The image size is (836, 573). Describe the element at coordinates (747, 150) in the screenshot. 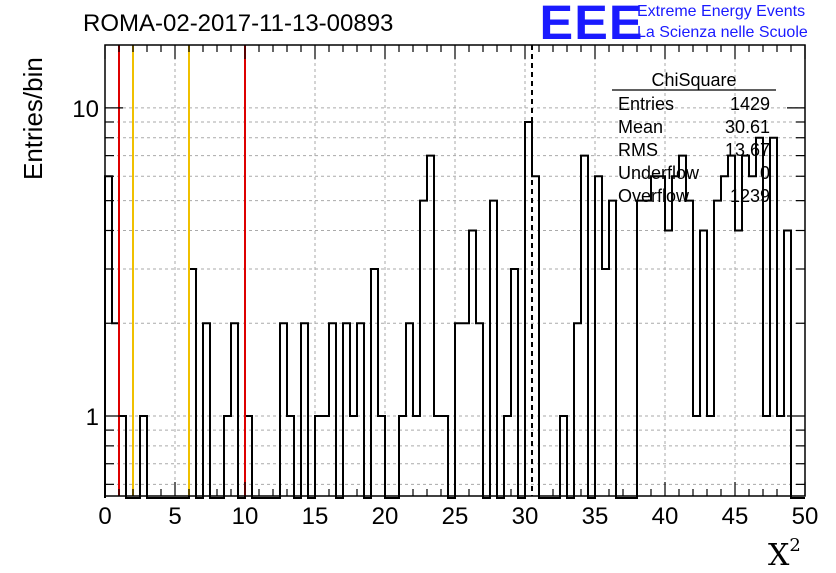

I see `stats-row-value: 13.67` at that location.